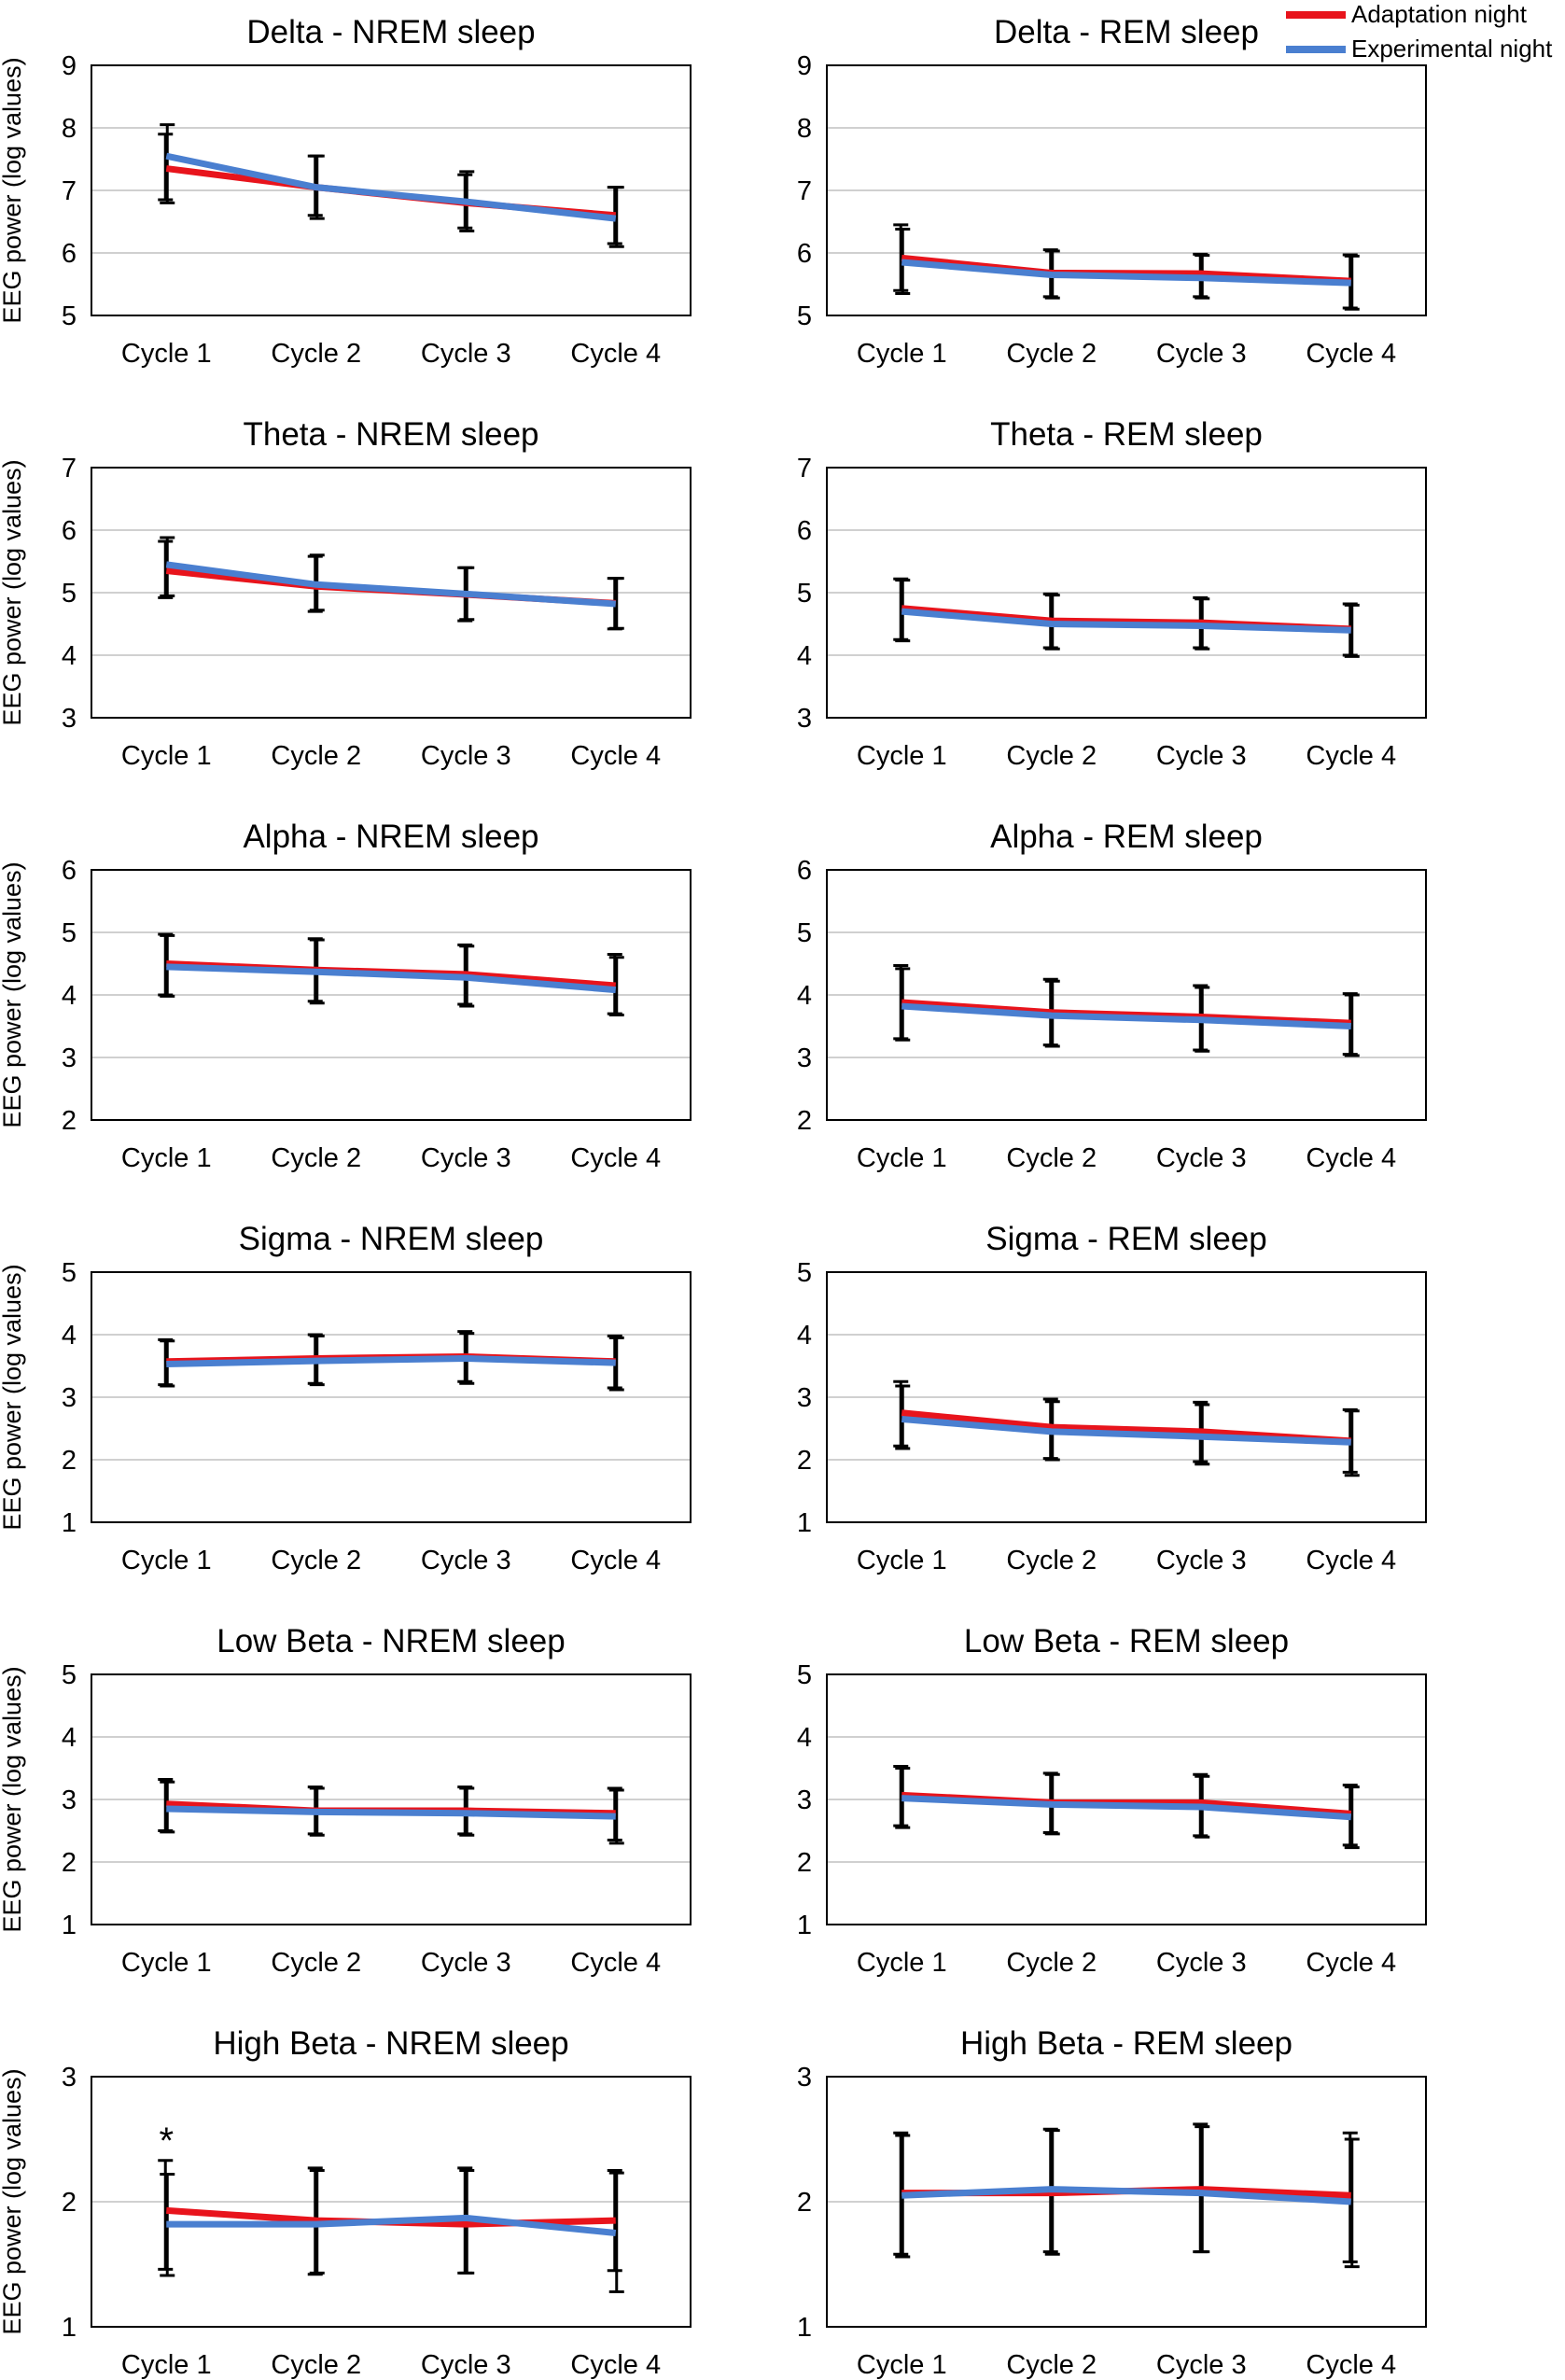  Describe the element at coordinates (391, 1641) in the screenshot. I see `chart-title: Low Beta - NREM sleep` at that location.